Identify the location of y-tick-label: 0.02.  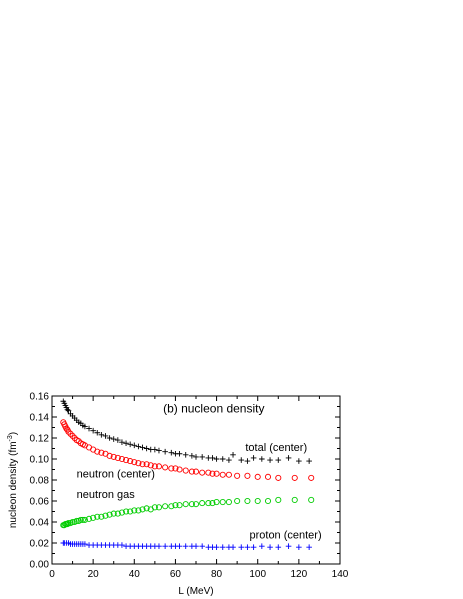
(40, 544).